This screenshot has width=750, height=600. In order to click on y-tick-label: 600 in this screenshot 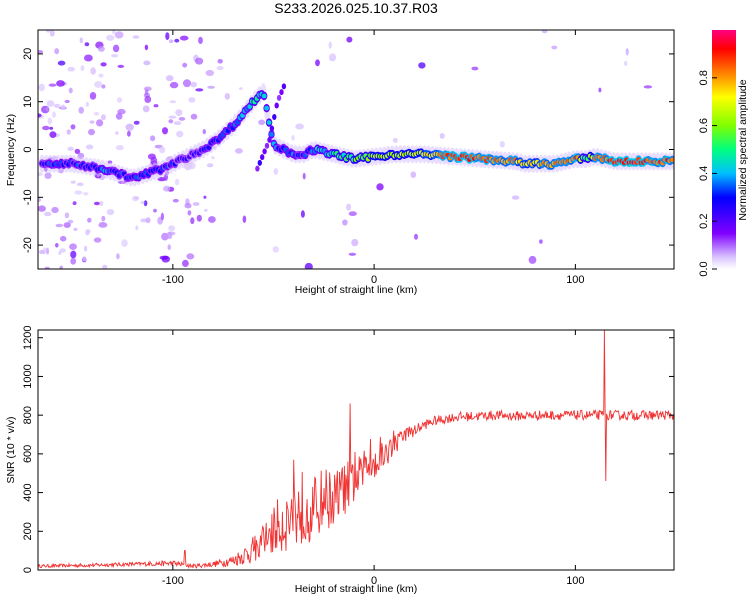, I will do `click(28, 454)`.